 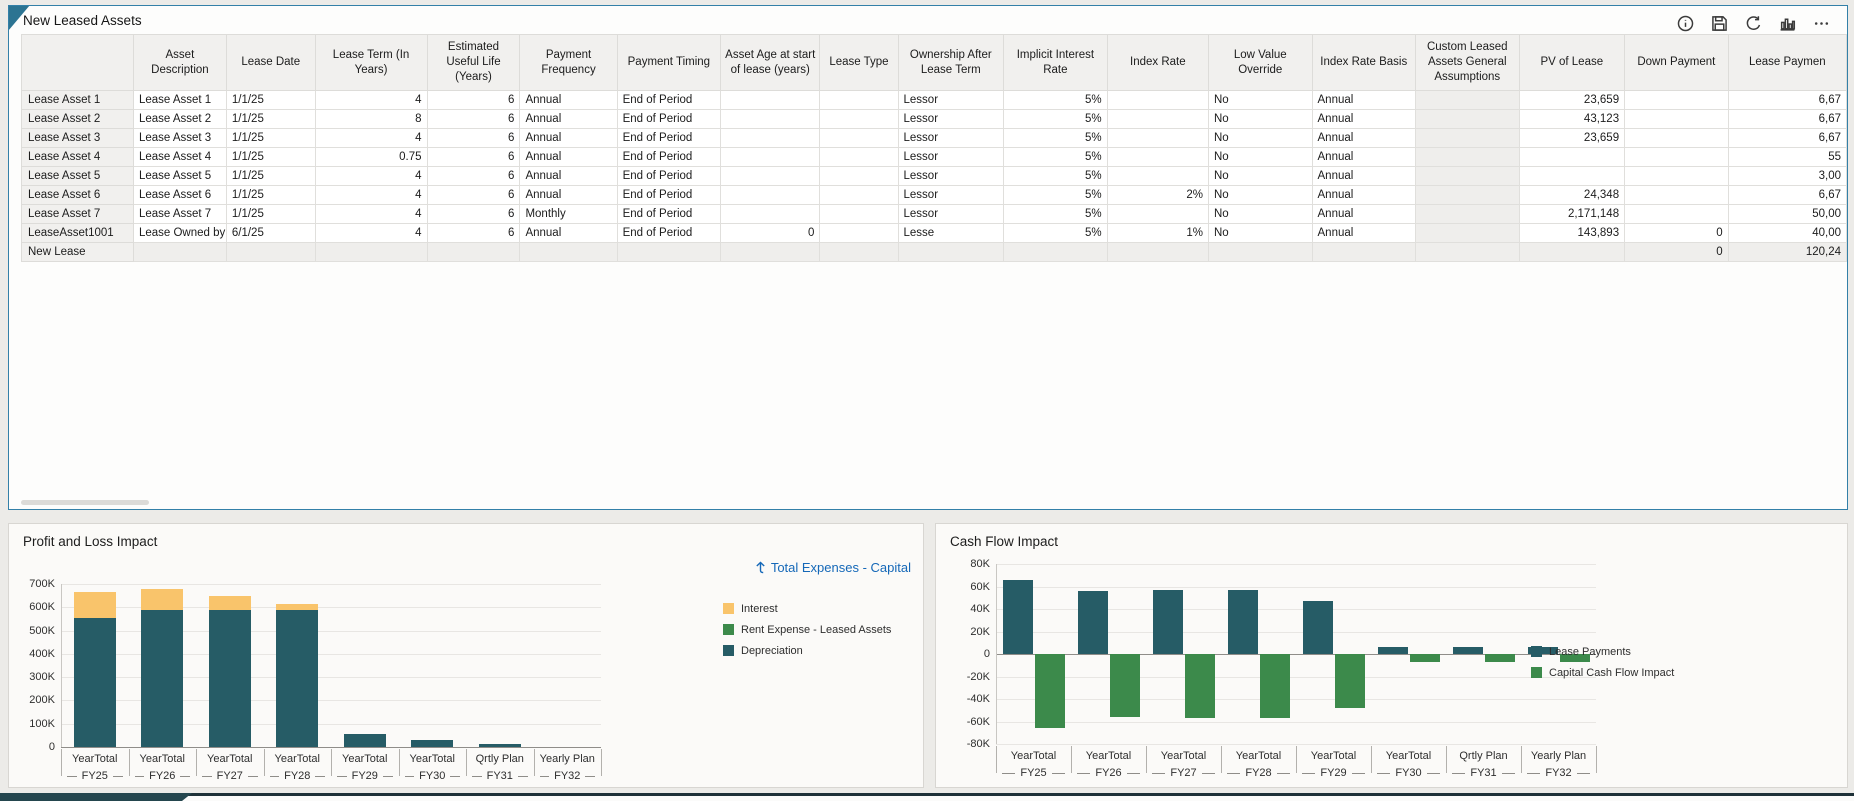 What do you see at coordinates (179, 157) in the screenshot?
I see `grid-cell: Lease Asset 4` at bounding box center [179, 157].